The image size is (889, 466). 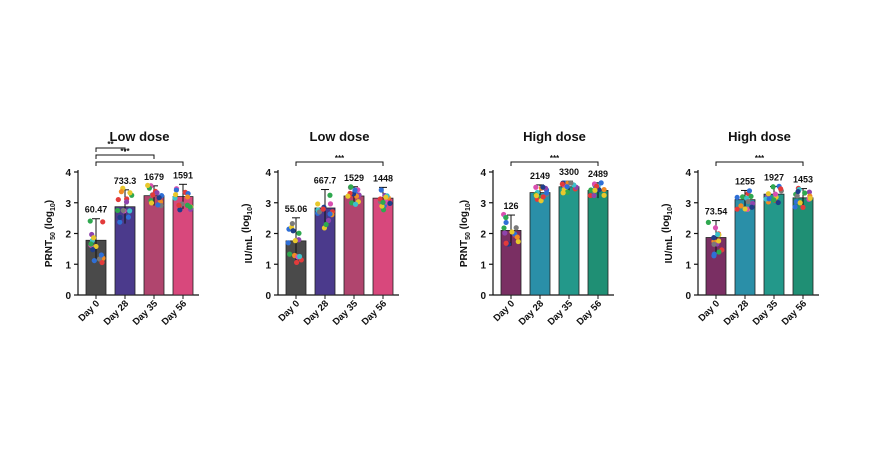 What do you see at coordinates (154, 177) in the screenshot?
I see `value-label: 1679` at bounding box center [154, 177].